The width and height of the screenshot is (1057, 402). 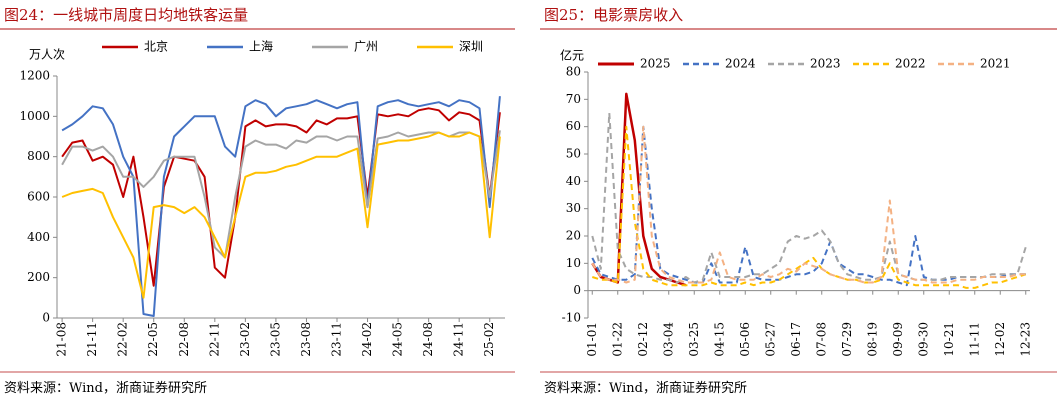 What do you see at coordinates (126, 15) in the screenshot?
I see `figure-title: 图24：一线城市周度日均地铁客运量` at bounding box center [126, 15].